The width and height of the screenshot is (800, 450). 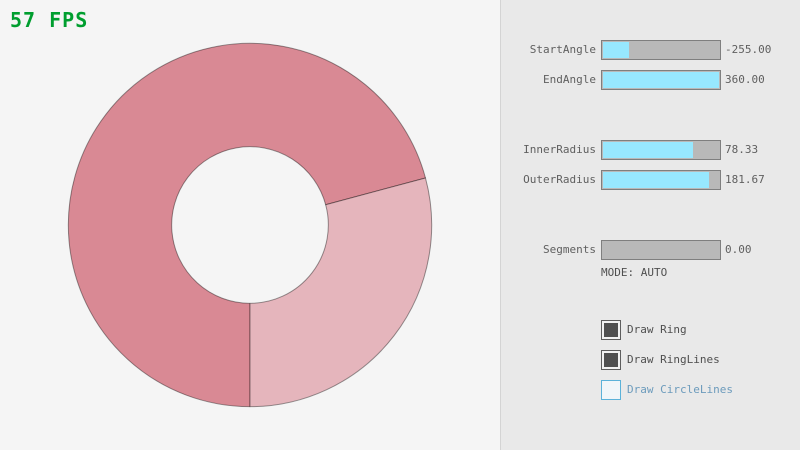 What do you see at coordinates (634, 272) in the screenshot?
I see `segments-mode-text: MODE: AUTO` at bounding box center [634, 272].